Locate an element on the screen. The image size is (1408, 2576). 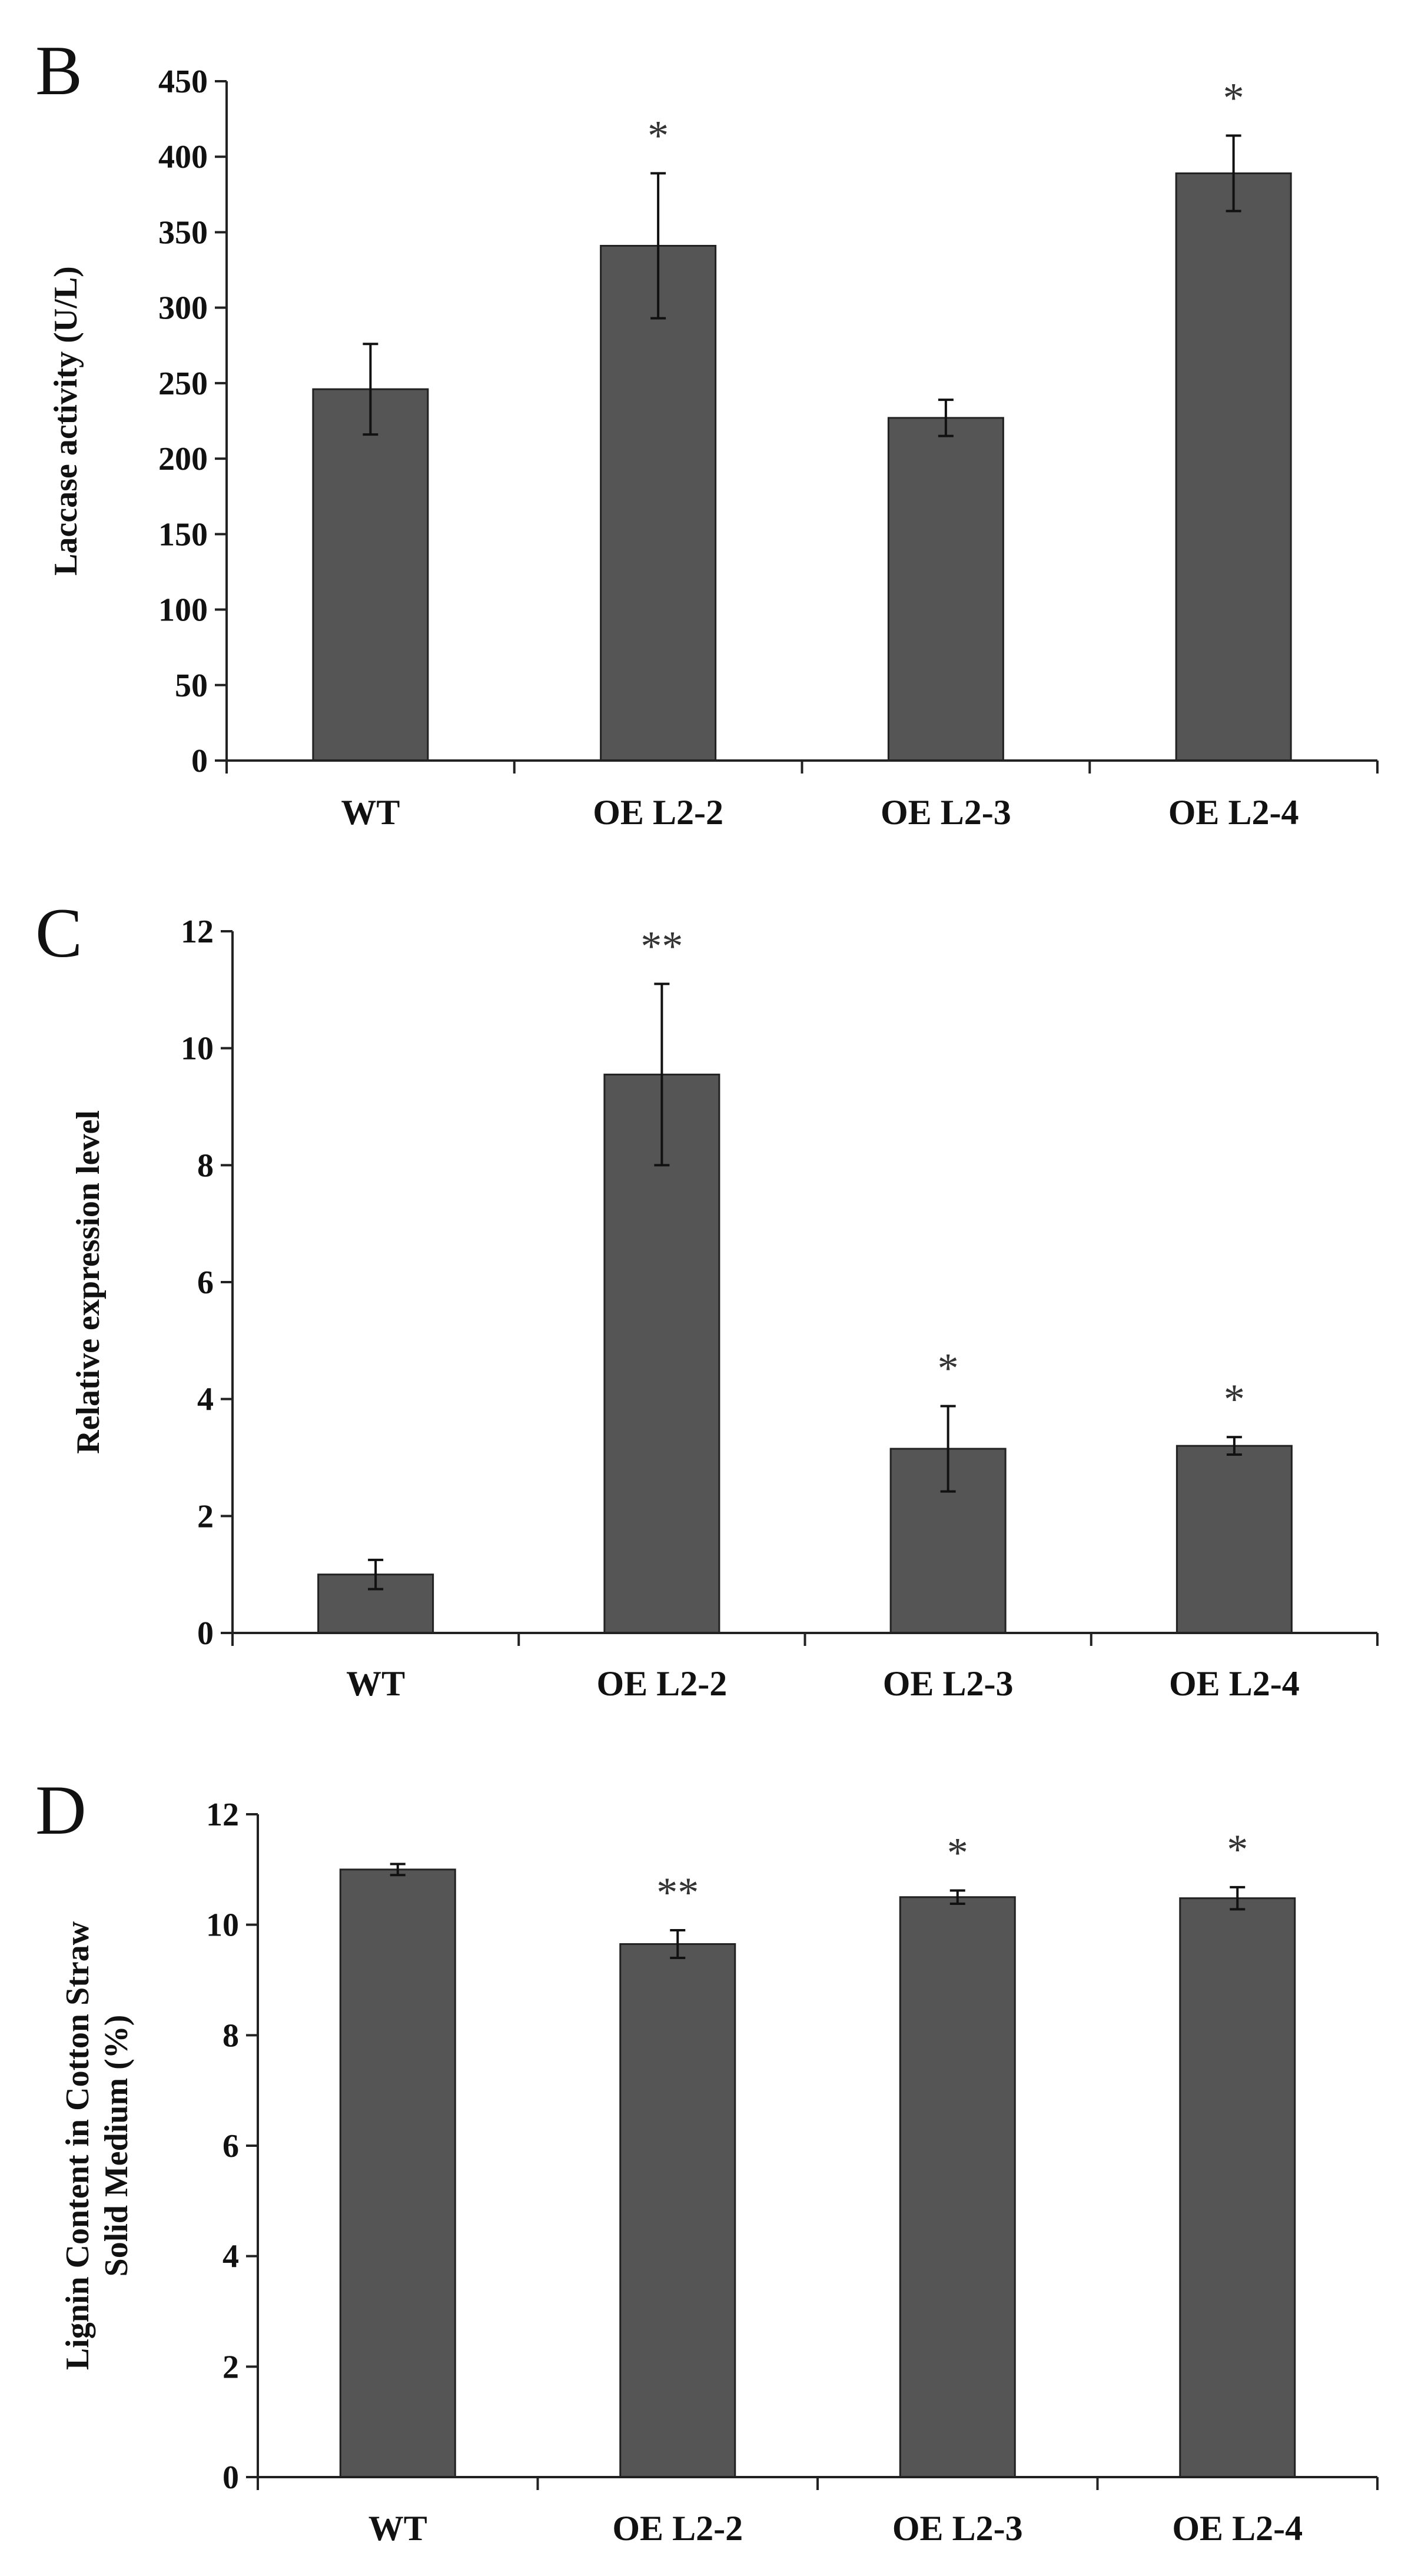
y-tick-label: 400 is located at coordinates (183, 157).